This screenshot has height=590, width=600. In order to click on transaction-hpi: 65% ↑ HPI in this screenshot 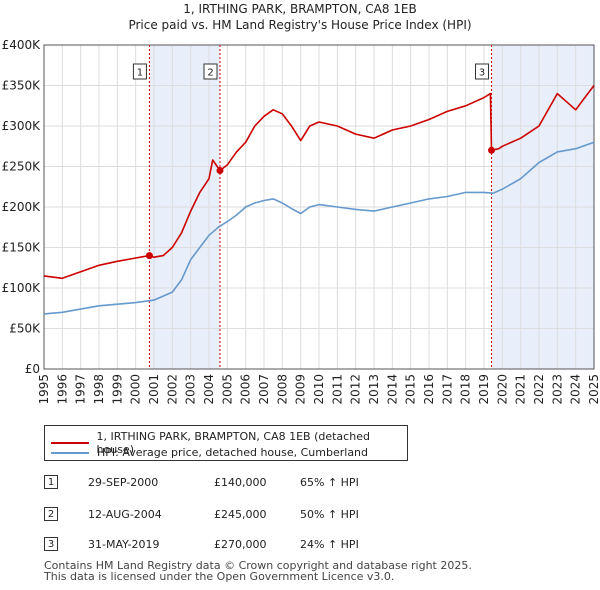, I will do `click(329, 482)`.